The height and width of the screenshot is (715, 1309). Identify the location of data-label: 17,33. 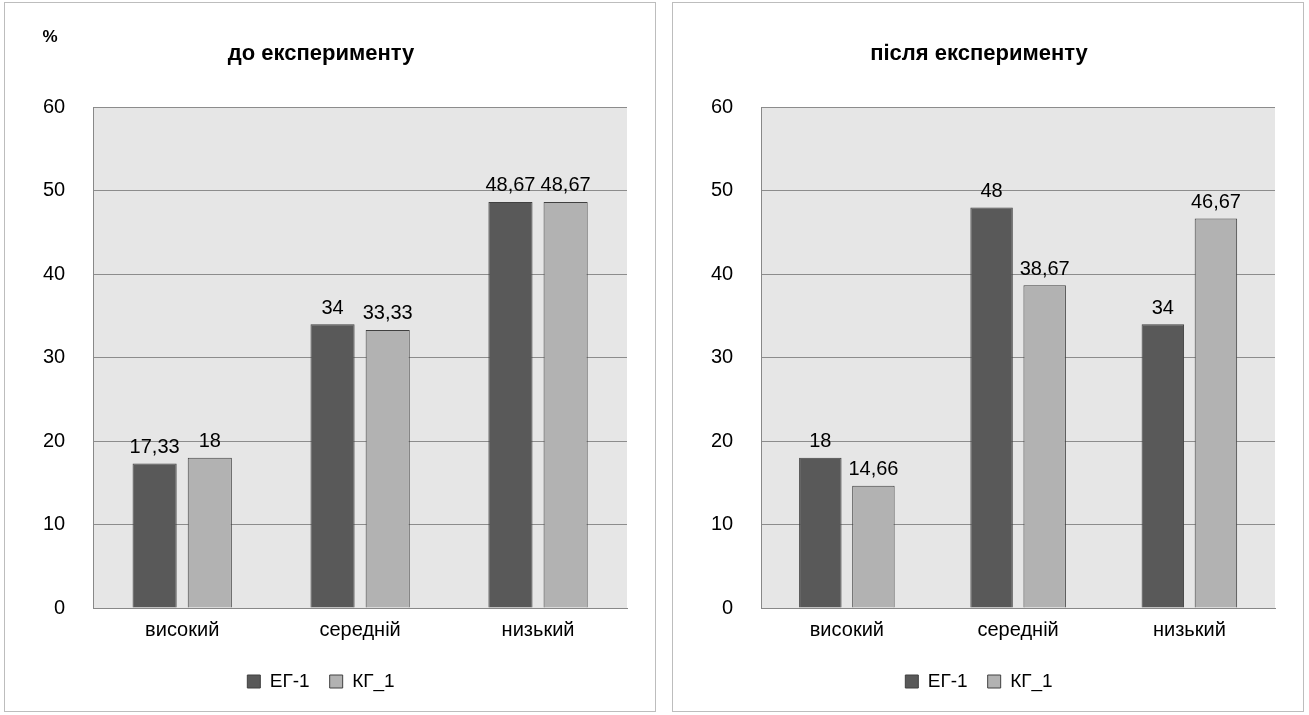
(154, 445).